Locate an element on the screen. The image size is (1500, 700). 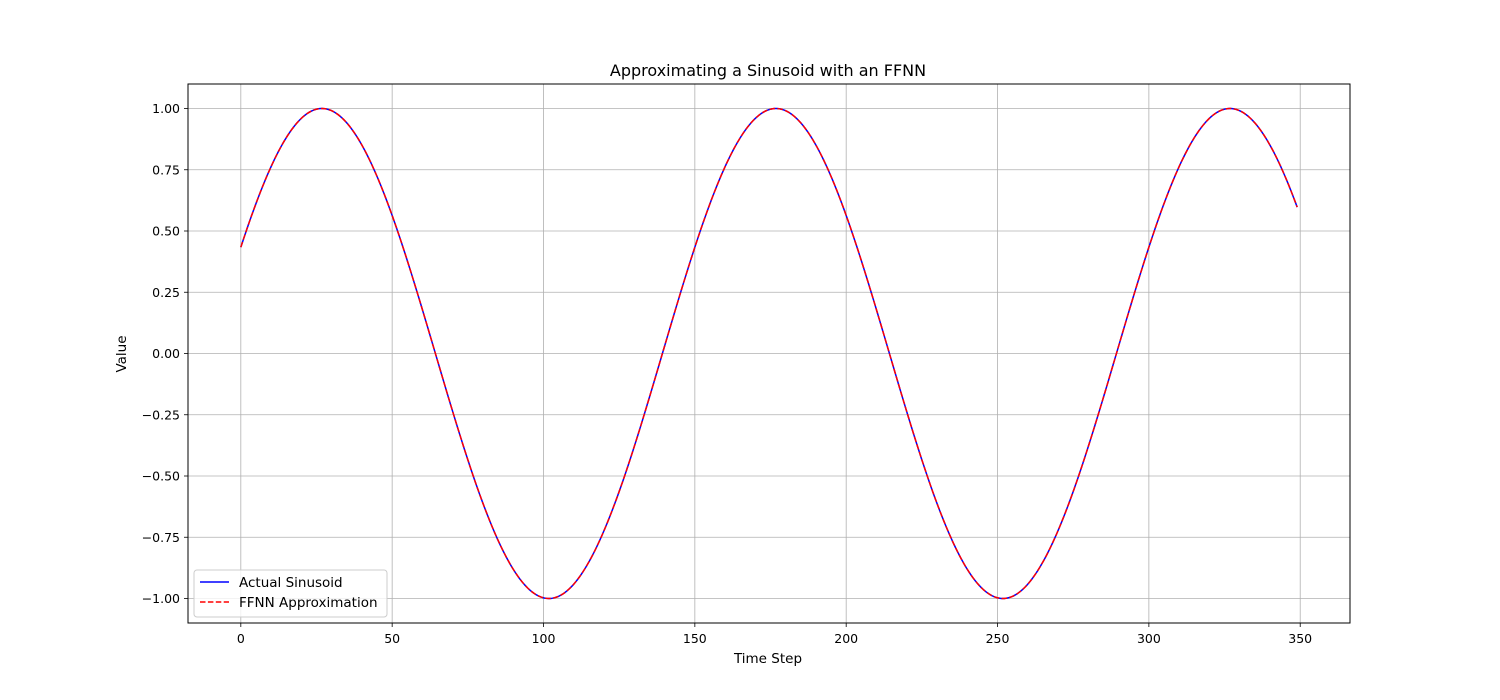
chart-title: Approximating a Sinusoid with an FFNN is located at coordinates (768, 70).